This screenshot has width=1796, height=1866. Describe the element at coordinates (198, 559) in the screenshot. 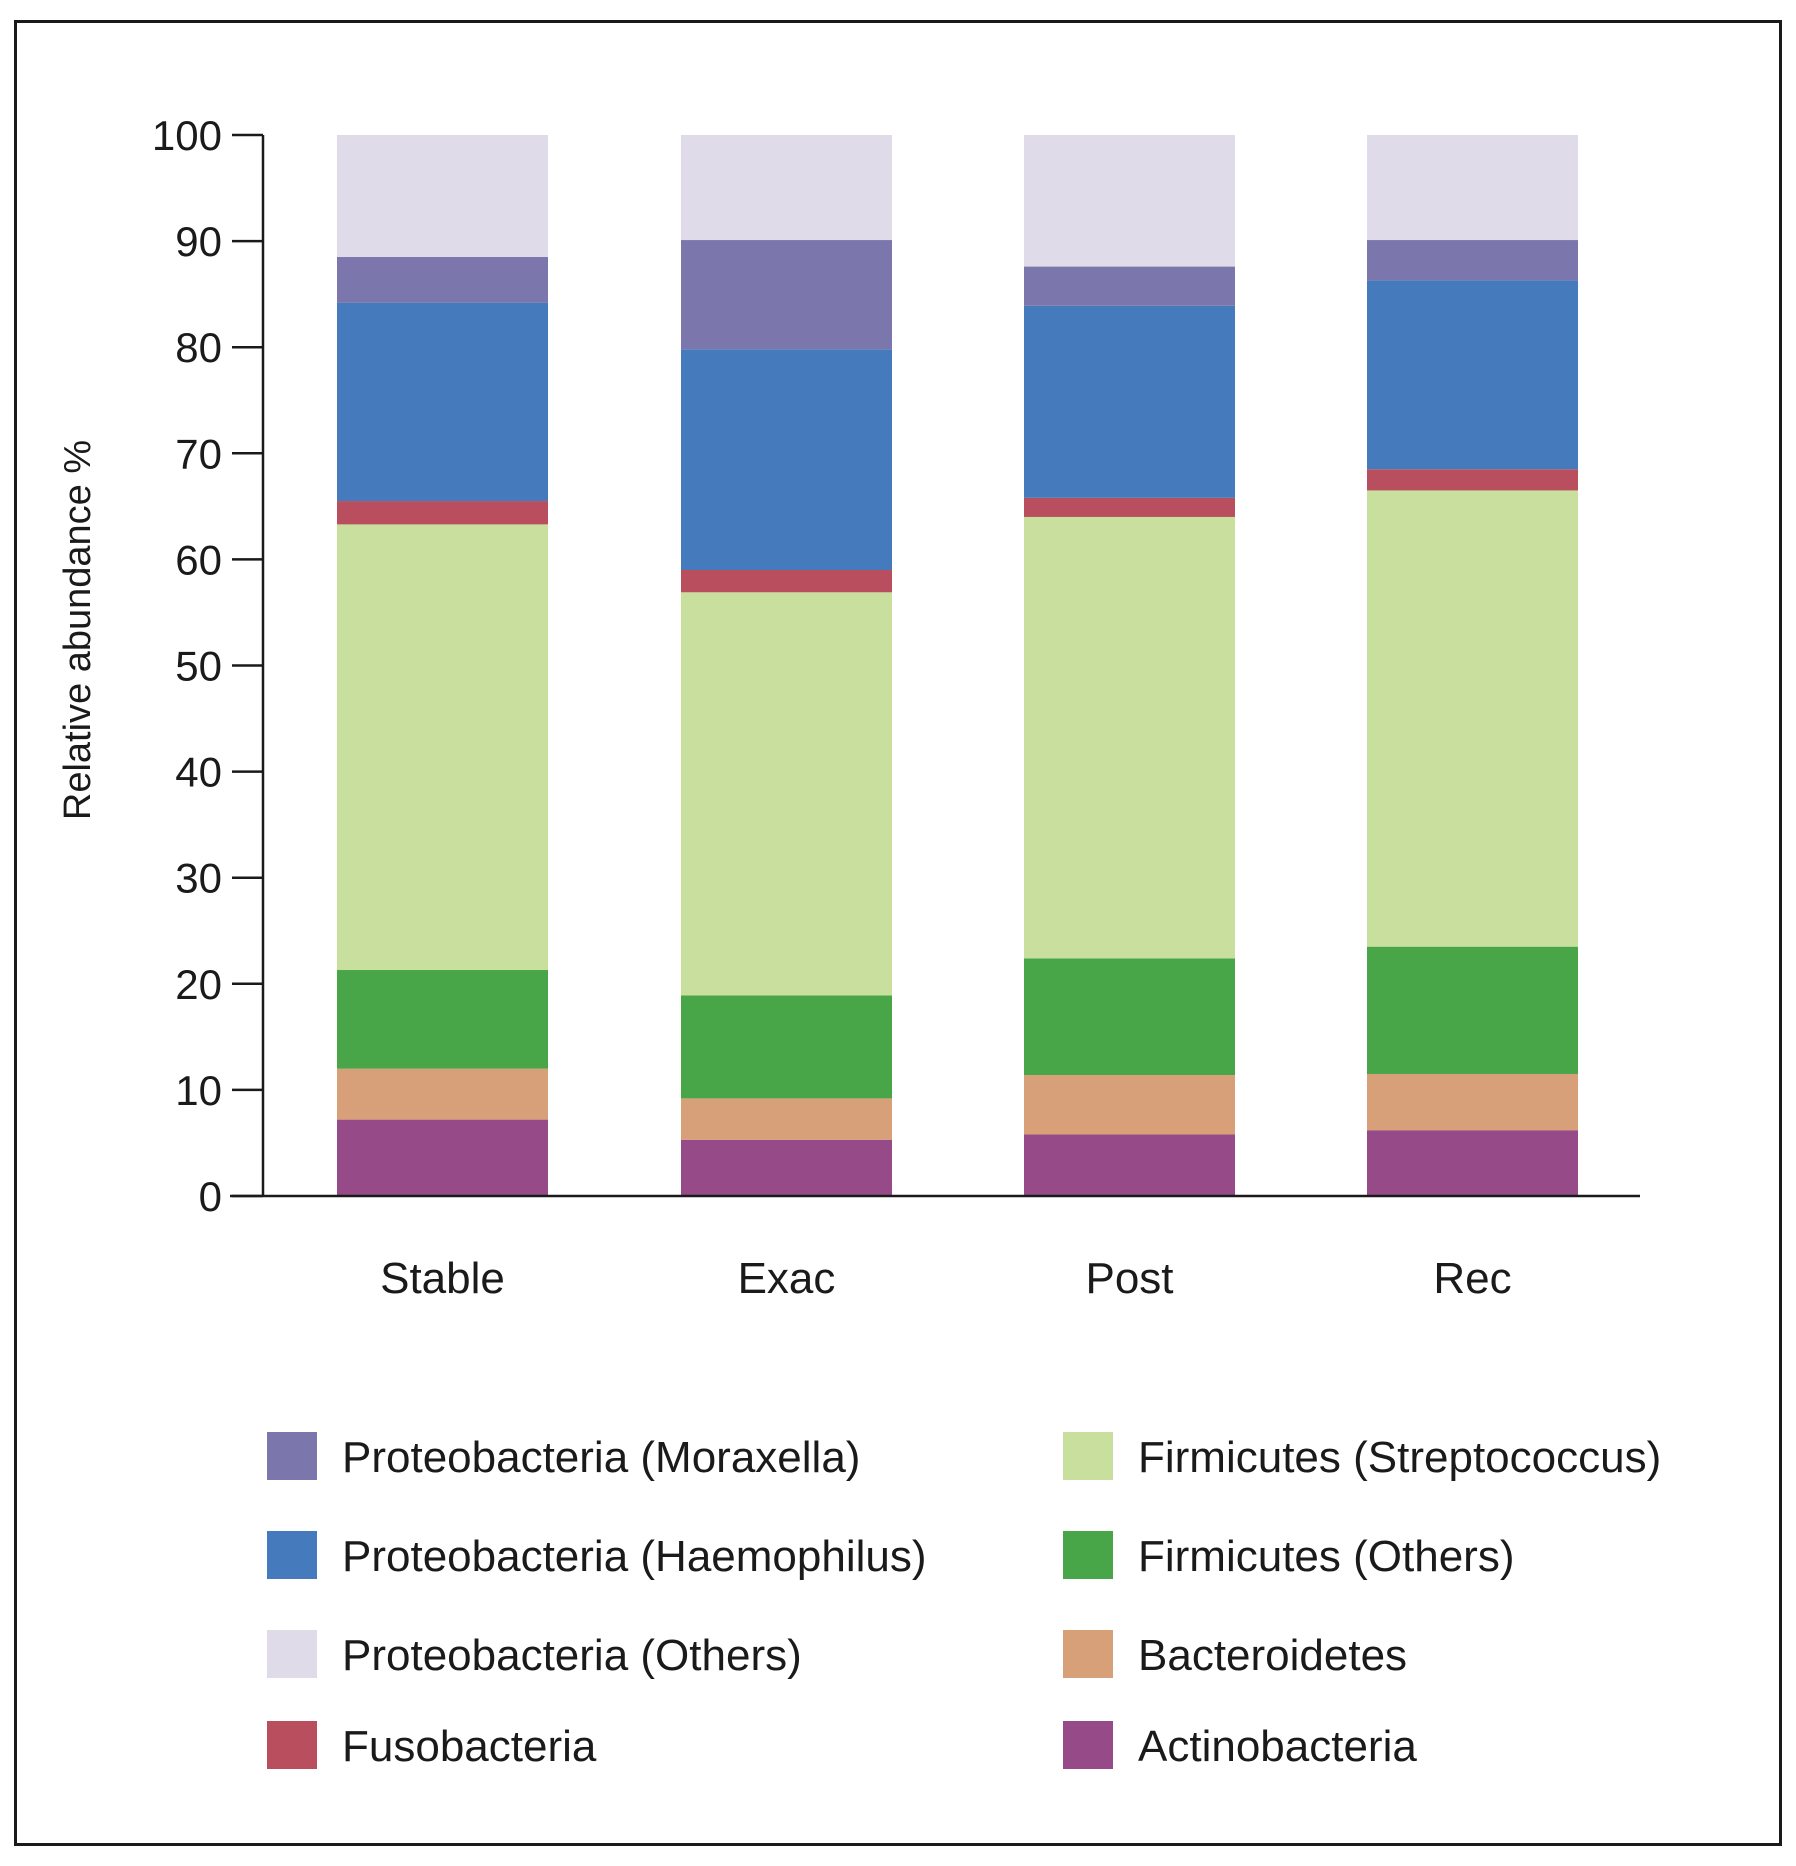

I see `y-tick-label-60: 60` at that location.